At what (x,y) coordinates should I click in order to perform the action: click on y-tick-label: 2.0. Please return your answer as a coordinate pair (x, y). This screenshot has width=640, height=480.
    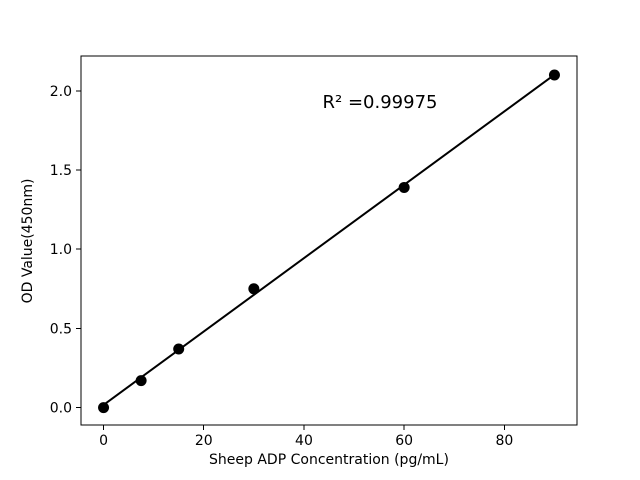
    Looking at the image, I should click on (61, 92).